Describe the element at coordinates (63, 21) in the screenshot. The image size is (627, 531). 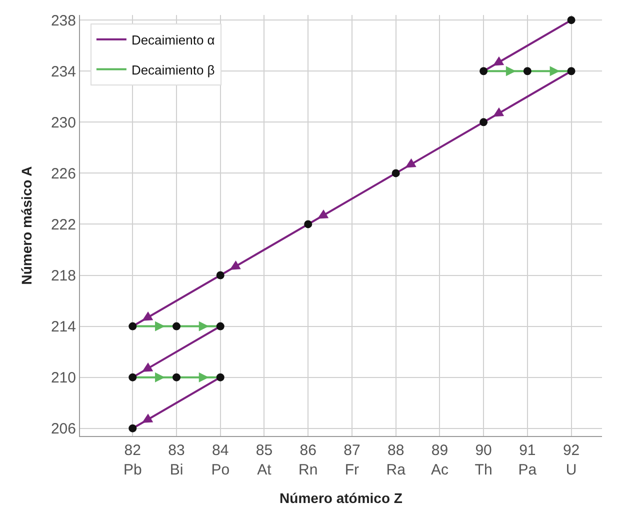
I see `y-tick-label: 238` at that location.